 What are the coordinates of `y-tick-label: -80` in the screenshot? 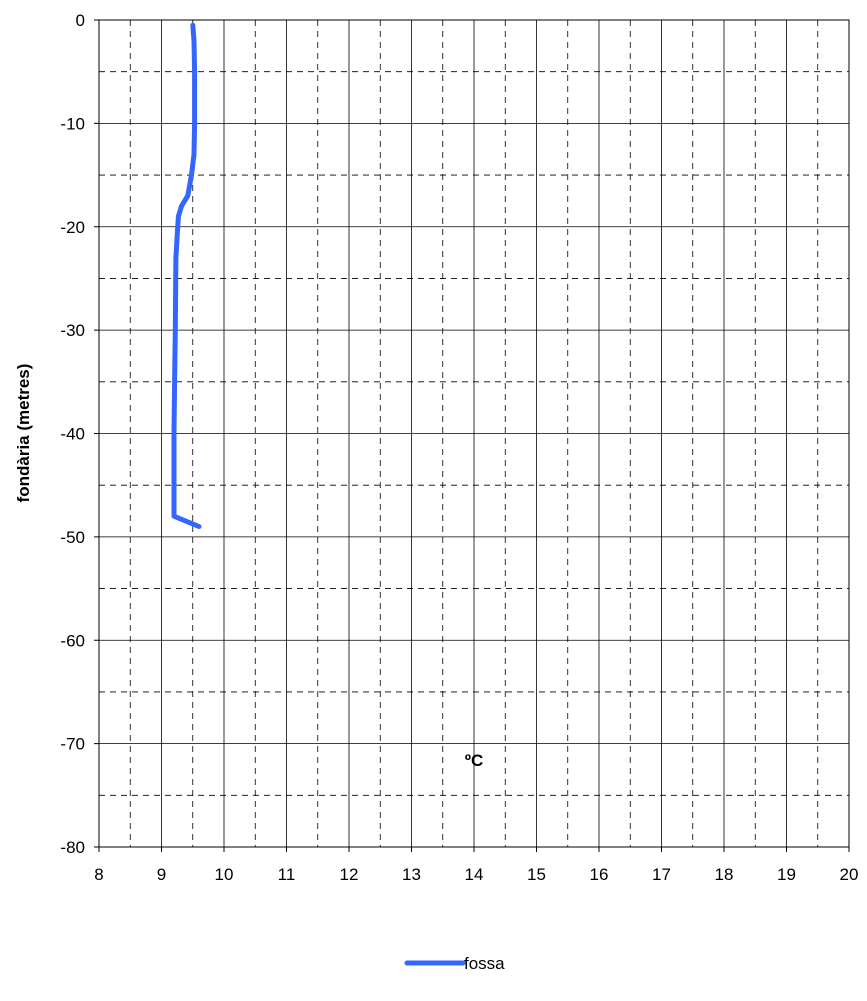 It's located at (72, 847).